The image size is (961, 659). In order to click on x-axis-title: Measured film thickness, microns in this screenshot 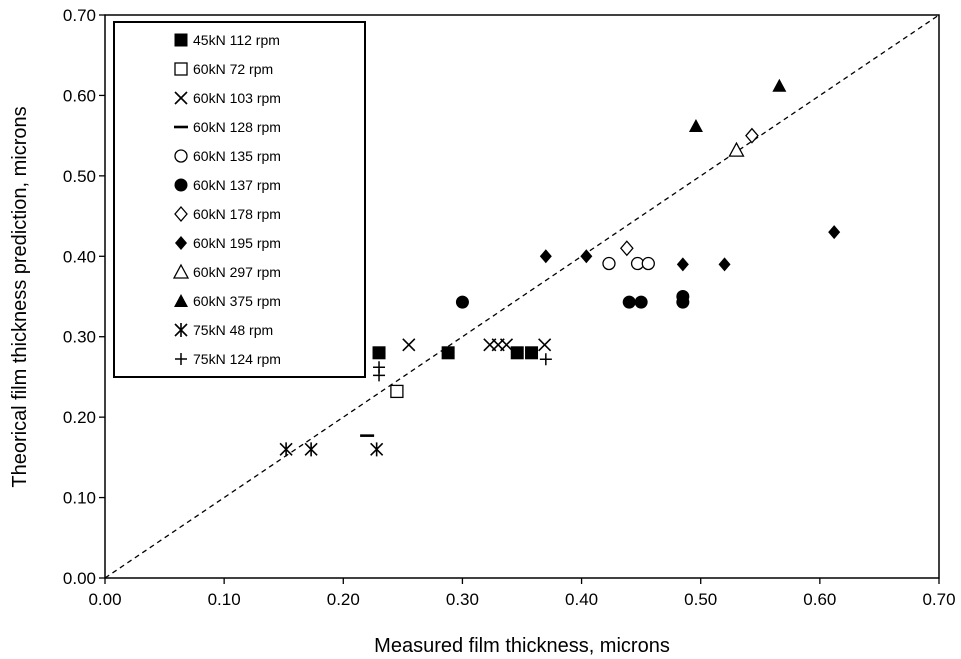, I will do `click(522, 646)`.